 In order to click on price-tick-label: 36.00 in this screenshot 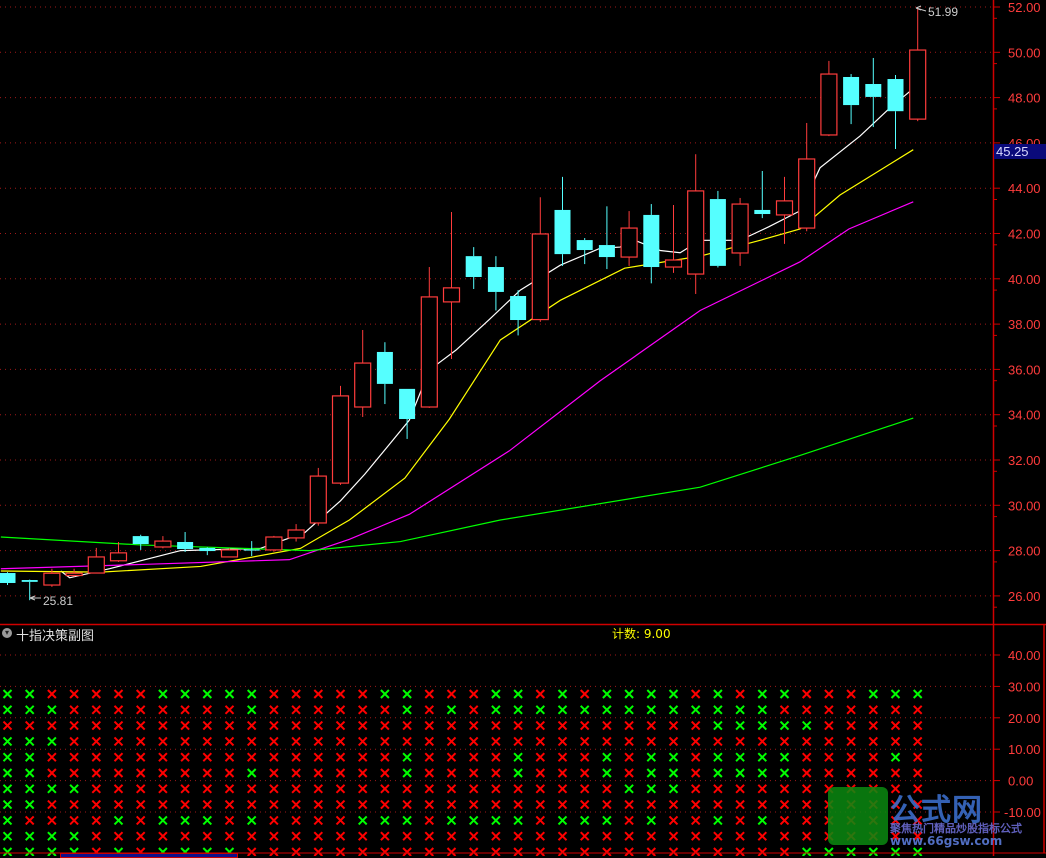, I will do `click(1024, 369)`.